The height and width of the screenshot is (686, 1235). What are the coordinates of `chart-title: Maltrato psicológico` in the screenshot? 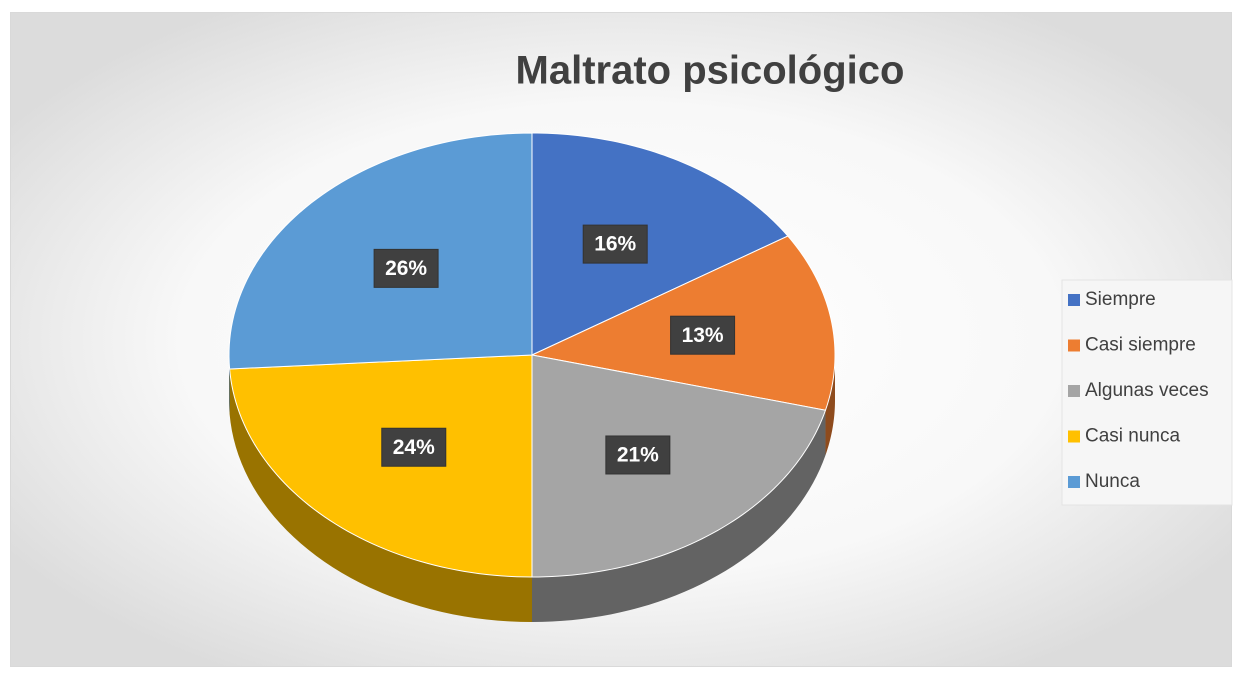 It's located at (710, 71).